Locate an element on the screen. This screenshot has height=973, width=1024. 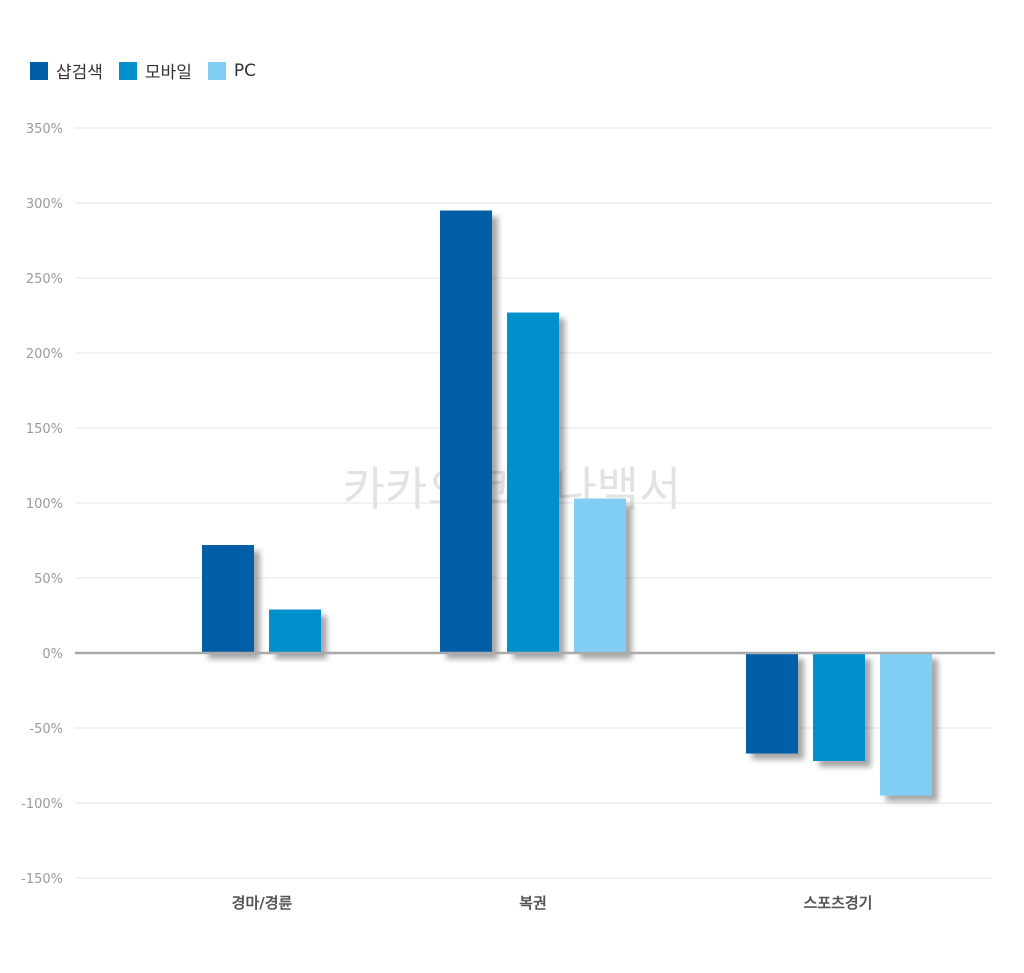
x-category-label: 경마/경륜 is located at coordinates (262, 903).